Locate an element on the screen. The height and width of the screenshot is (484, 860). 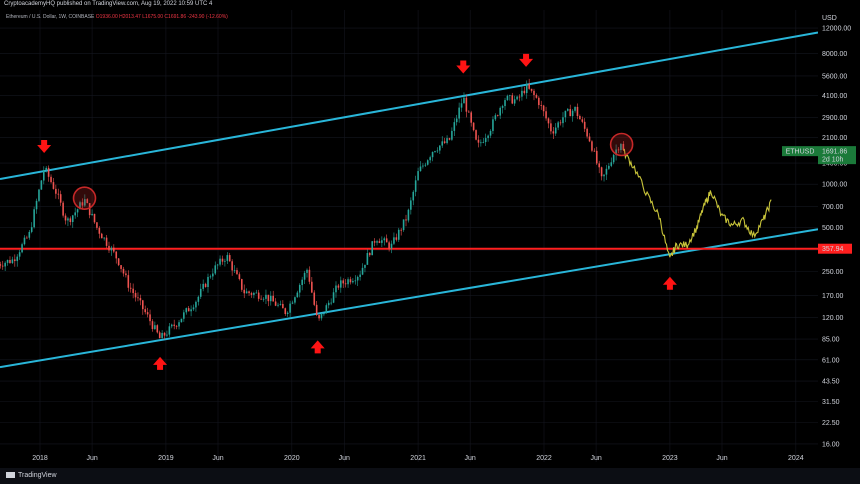
time-tick-label: 2024 is located at coordinates (796, 458).